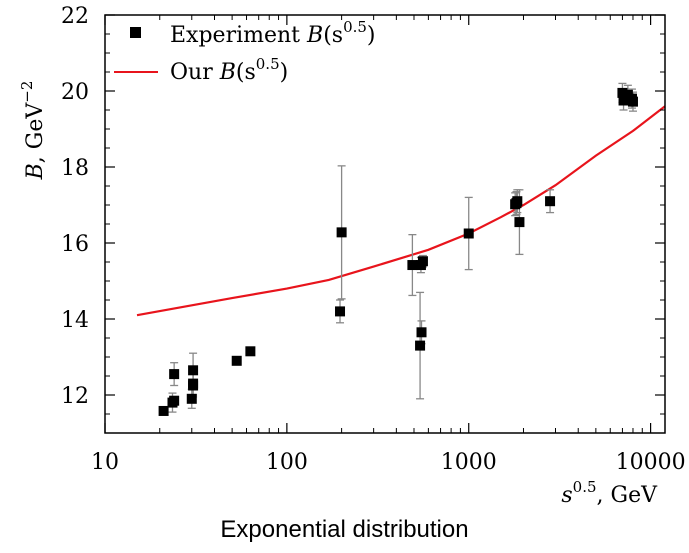 The image size is (689, 553). Describe the element at coordinates (344, 529) in the screenshot. I see `figure-caption: Exponential distribution` at that location.